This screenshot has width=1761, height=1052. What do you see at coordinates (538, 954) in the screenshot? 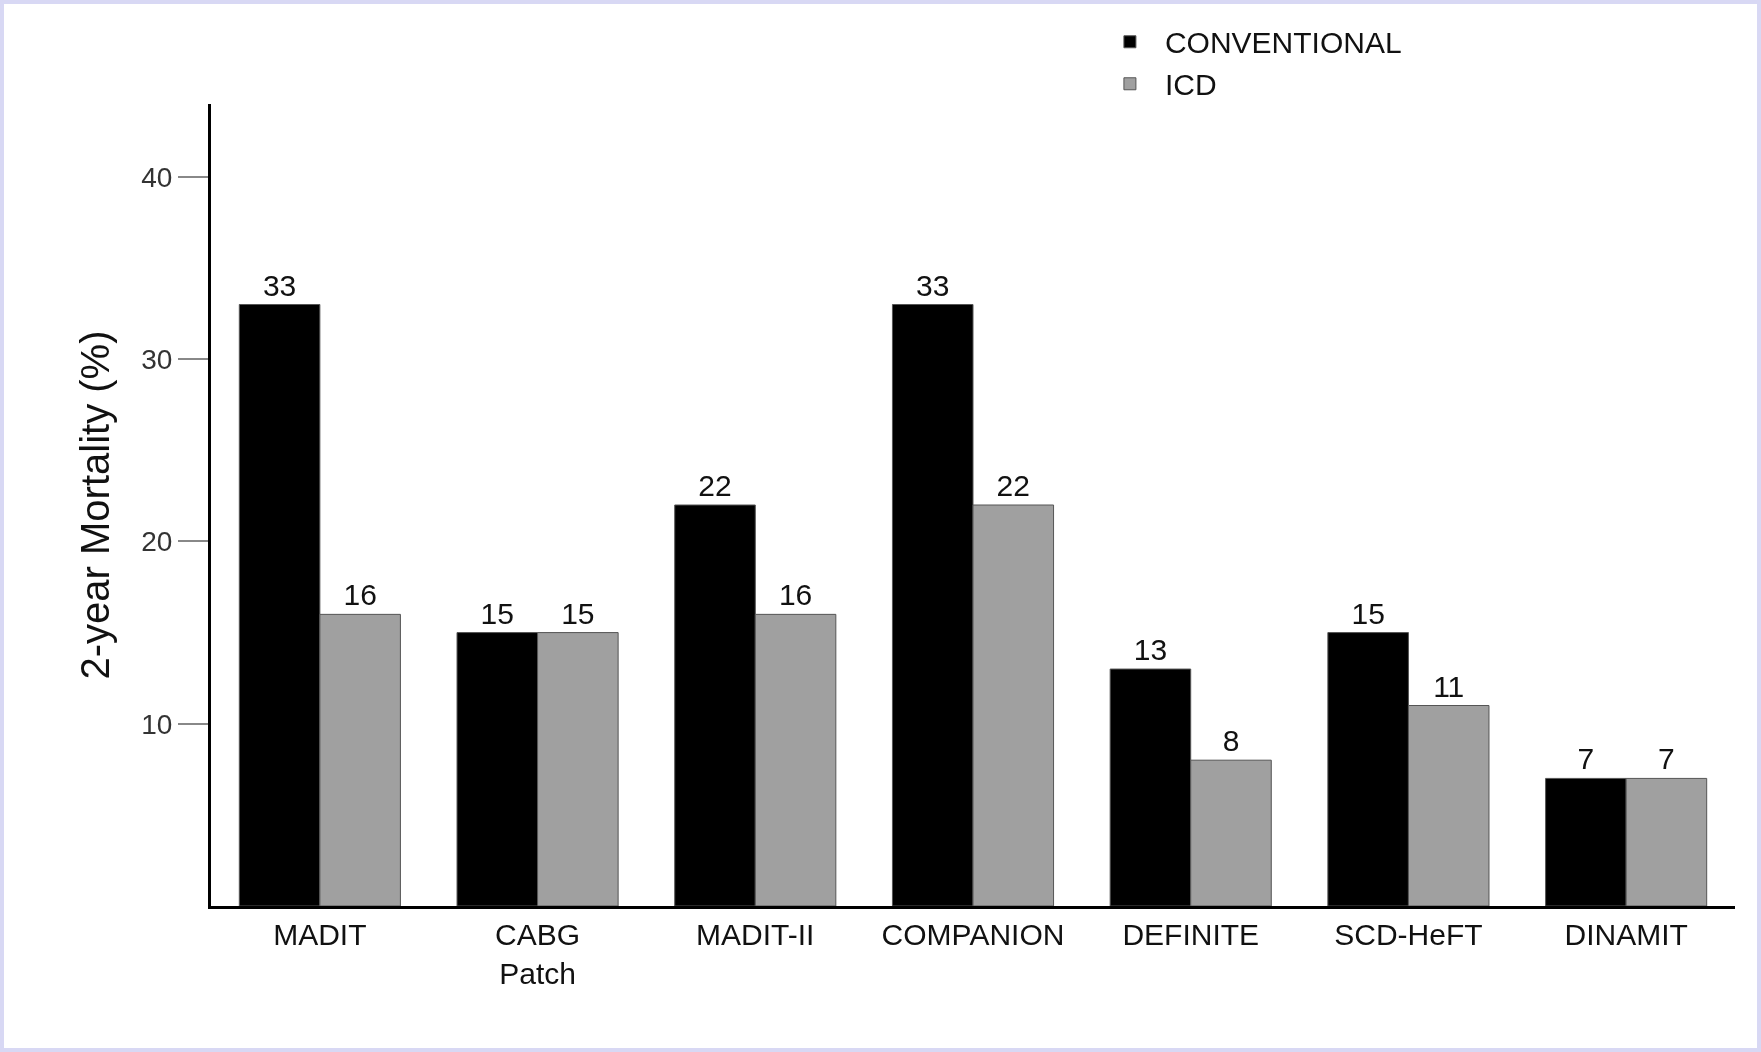
I see `x-tick-label: CABG Patch` at bounding box center [538, 954].